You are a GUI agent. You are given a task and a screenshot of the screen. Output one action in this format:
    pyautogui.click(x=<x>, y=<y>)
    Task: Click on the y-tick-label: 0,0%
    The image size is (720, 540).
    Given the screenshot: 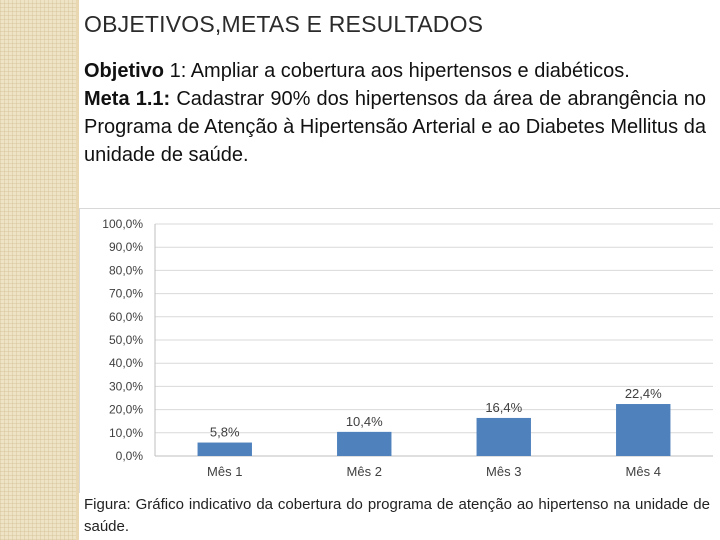 What is the action you would take?
    pyautogui.click(x=130, y=456)
    